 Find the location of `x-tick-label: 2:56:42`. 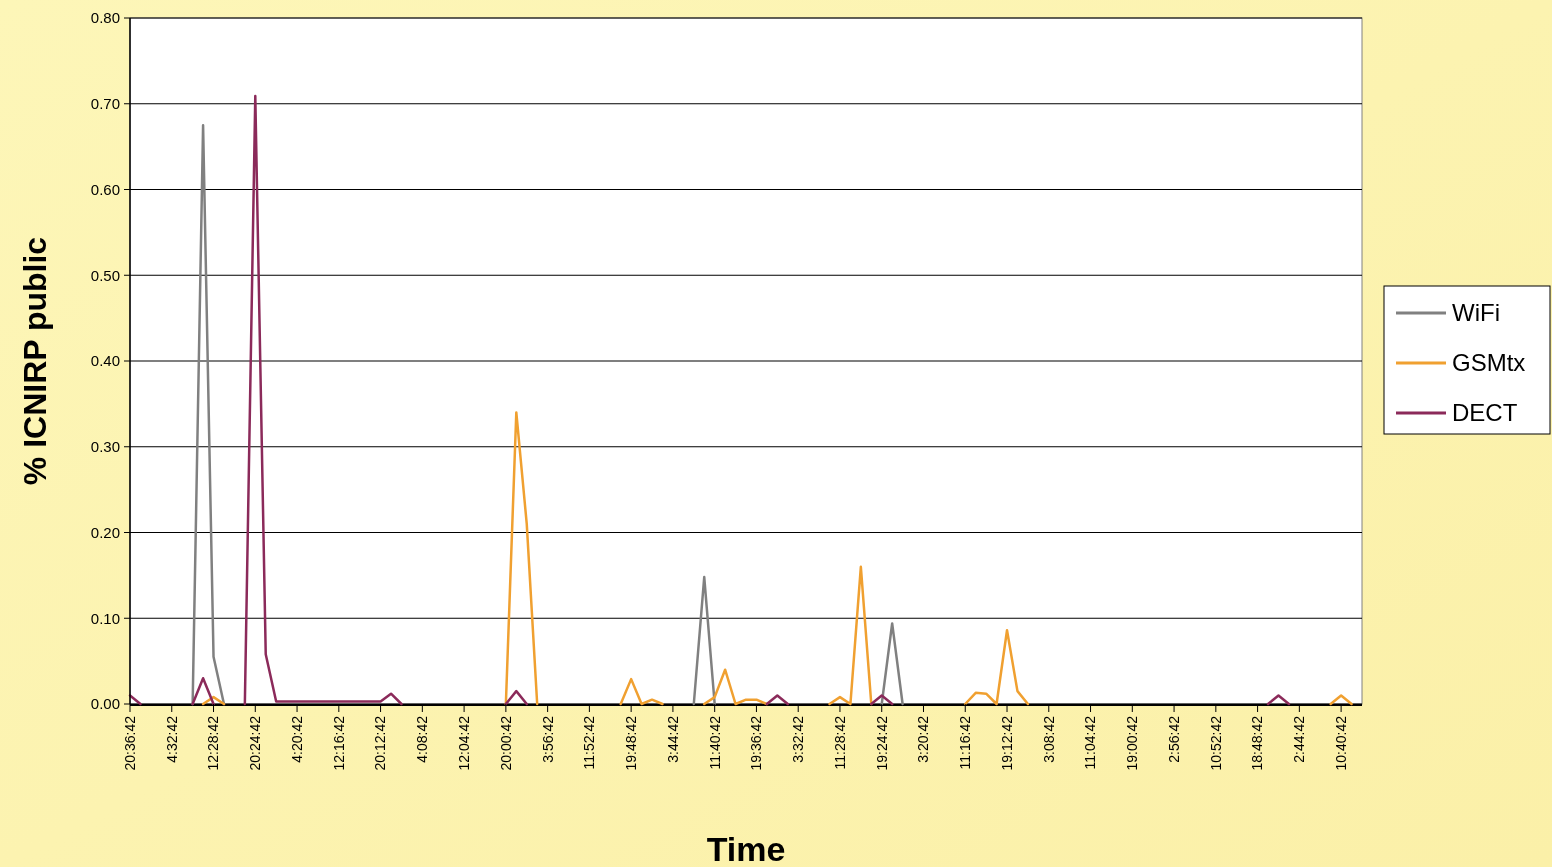

x-tick-label: 2:56:42 is located at coordinates (1173, 739).